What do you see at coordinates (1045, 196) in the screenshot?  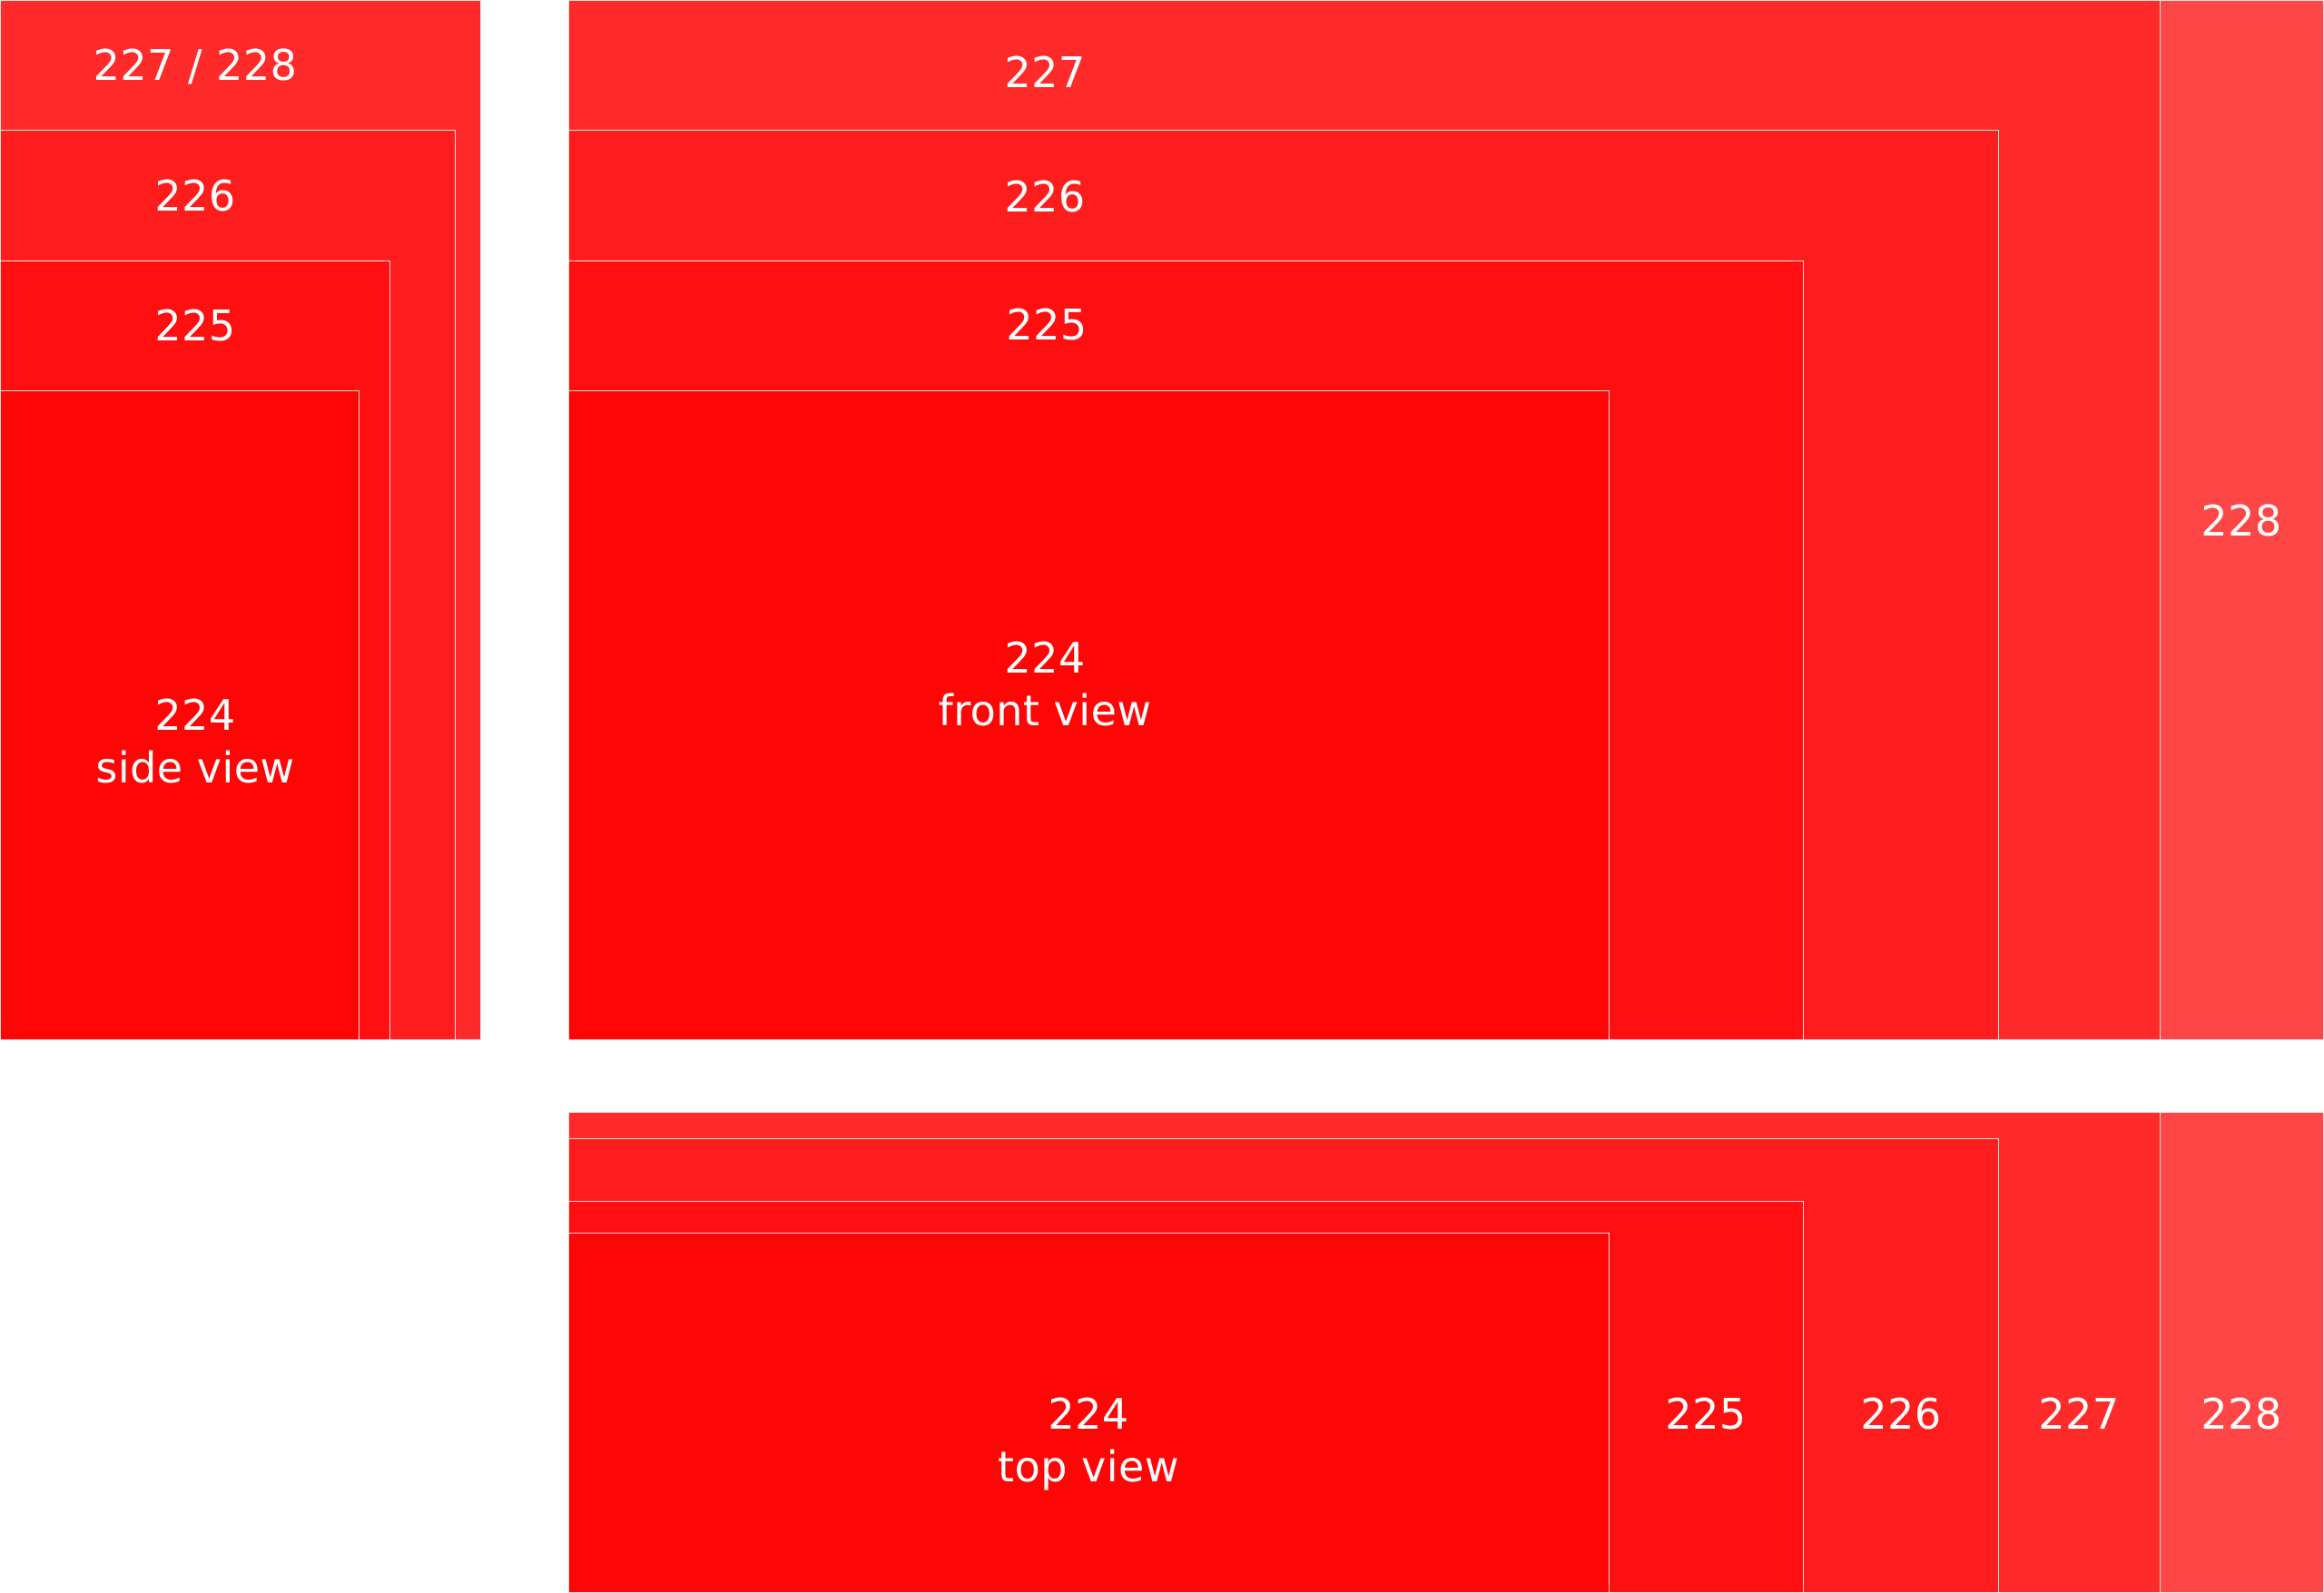 I see `front-view-226-label: 226` at bounding box center [1045, 196].